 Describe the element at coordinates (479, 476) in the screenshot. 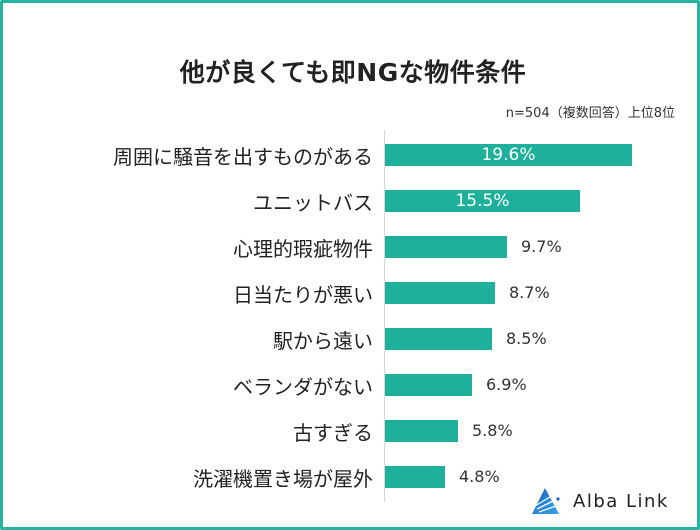

I see `value-label: 4.8%` at that location.